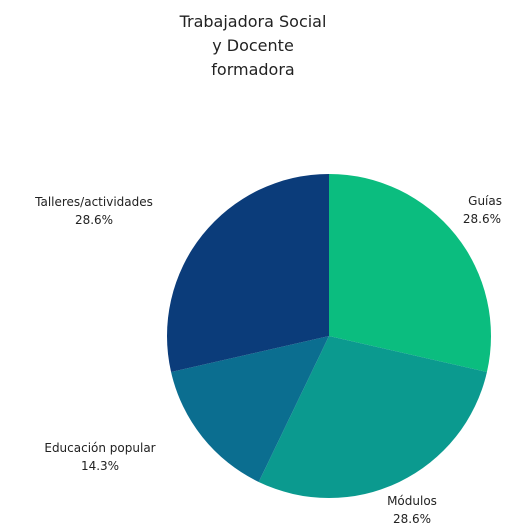 This screenshot has width=506, height=532. Describe the element at coordinates (412, 519) in the screenshot. I see `slice-pct-label-2: 28.6%` at that location.